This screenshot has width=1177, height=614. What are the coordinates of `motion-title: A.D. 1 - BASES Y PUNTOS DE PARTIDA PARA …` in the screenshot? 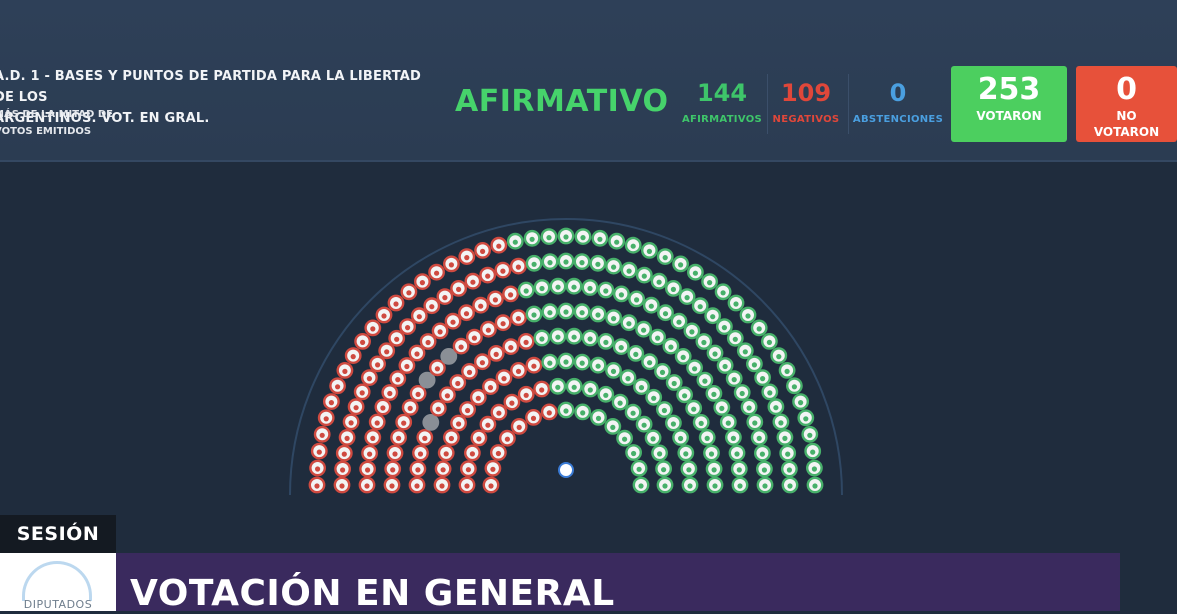 It's located at (217, 97).